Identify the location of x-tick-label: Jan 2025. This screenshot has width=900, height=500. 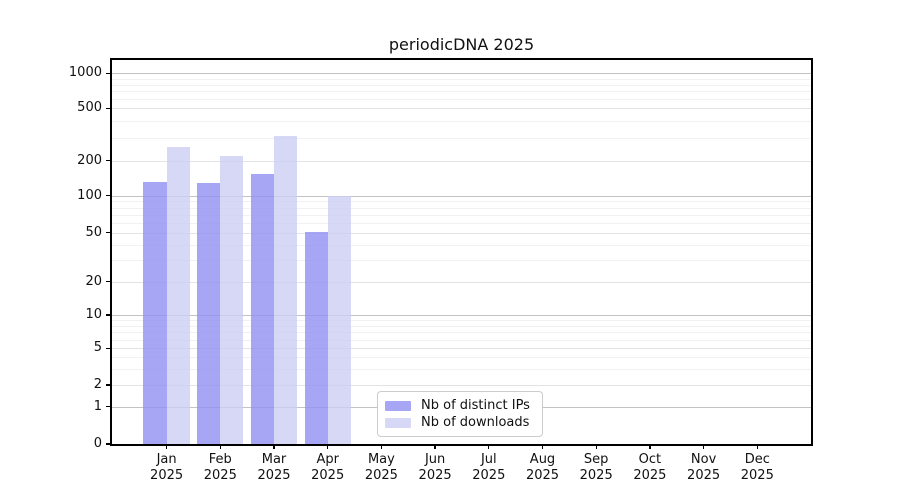
(167, 467).